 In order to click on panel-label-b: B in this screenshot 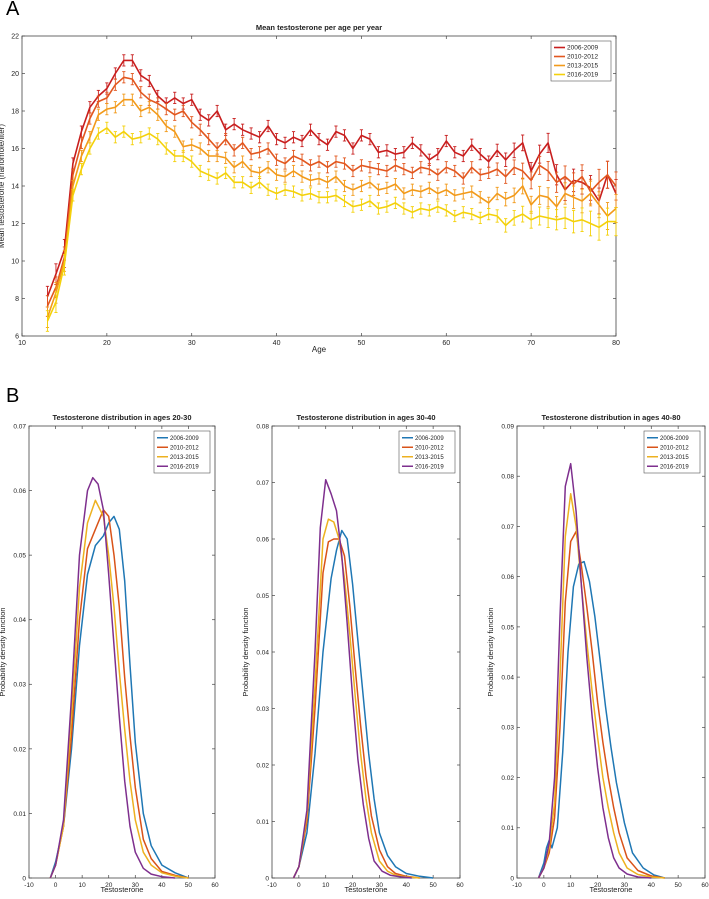, I will do `click(13, 396)`.